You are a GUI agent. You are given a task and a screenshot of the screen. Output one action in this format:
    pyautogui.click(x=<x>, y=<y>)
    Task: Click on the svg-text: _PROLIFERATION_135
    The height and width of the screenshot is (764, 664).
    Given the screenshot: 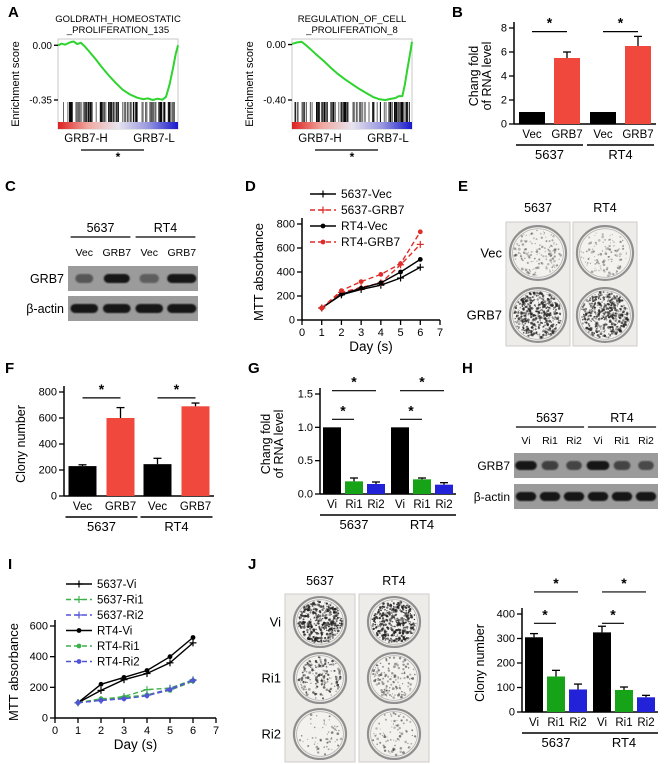 What is the action you would take?
    pyautogui.click(x=117, y=30)
    